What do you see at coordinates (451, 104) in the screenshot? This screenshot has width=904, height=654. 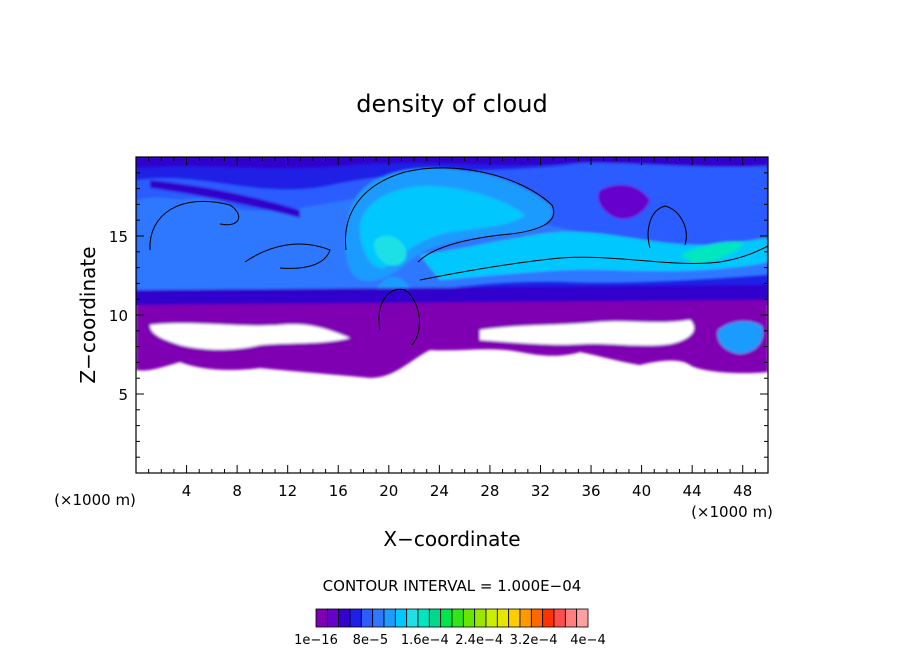 I see `chart-title: density of cloud` at bounding box center [451, 104].